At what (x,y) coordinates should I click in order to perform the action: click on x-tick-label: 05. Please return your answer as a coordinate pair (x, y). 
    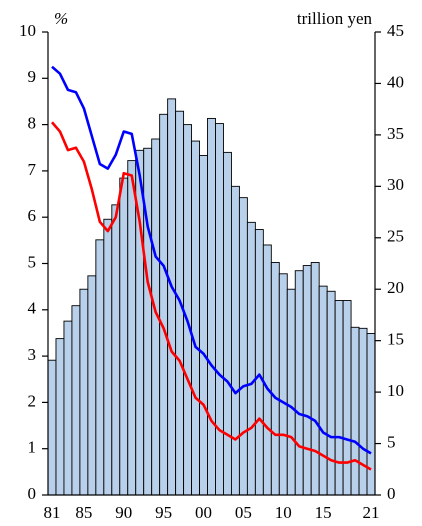
    Looking at the image, I should click on (243, 512).